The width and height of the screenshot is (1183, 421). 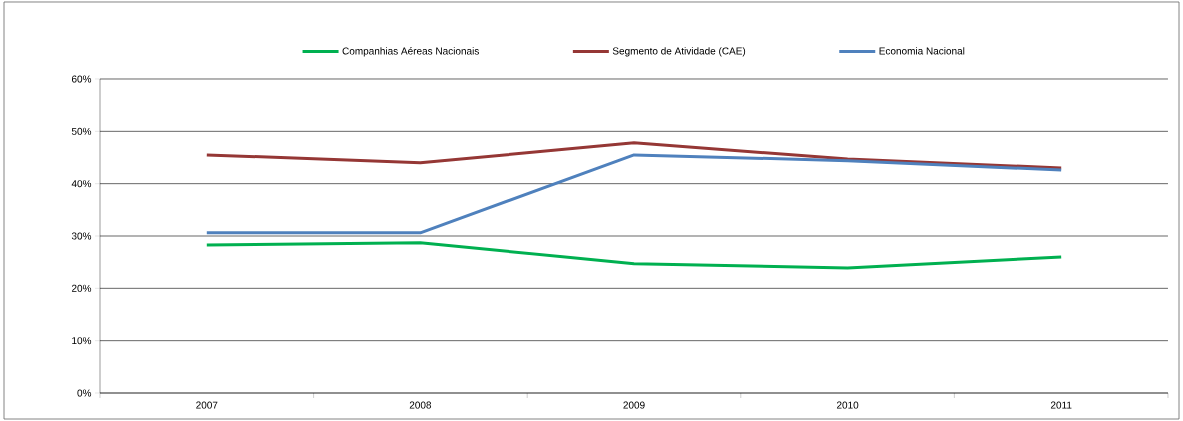 I want to click on x-tick-label: 2009, so click(x=634, y=405).